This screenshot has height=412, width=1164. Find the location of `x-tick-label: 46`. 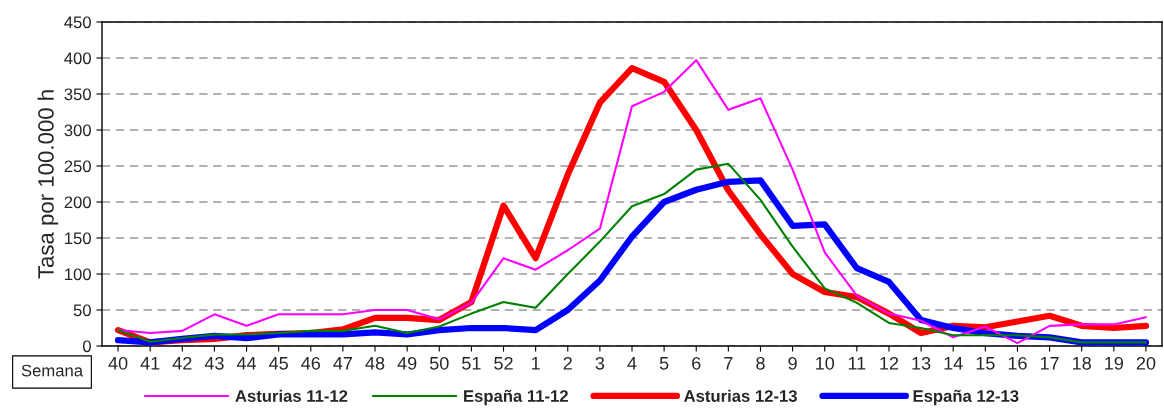

x-tick-label: 46 is located at coordinates (311, 363).